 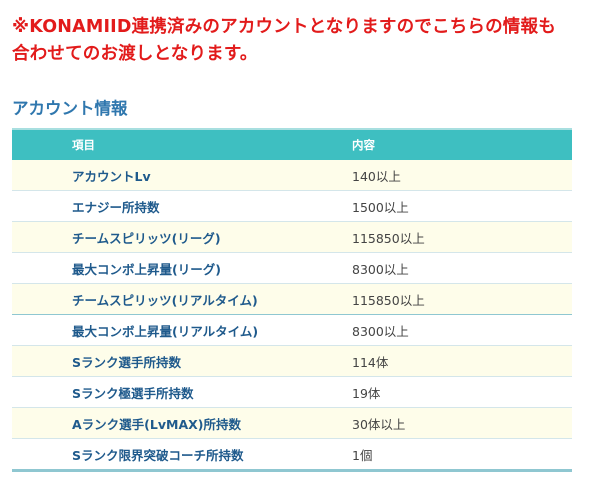 I want to click on table-row: 最大コンボ上昇量(リアルタイム) 8300以上, so click(x=292, y=330).